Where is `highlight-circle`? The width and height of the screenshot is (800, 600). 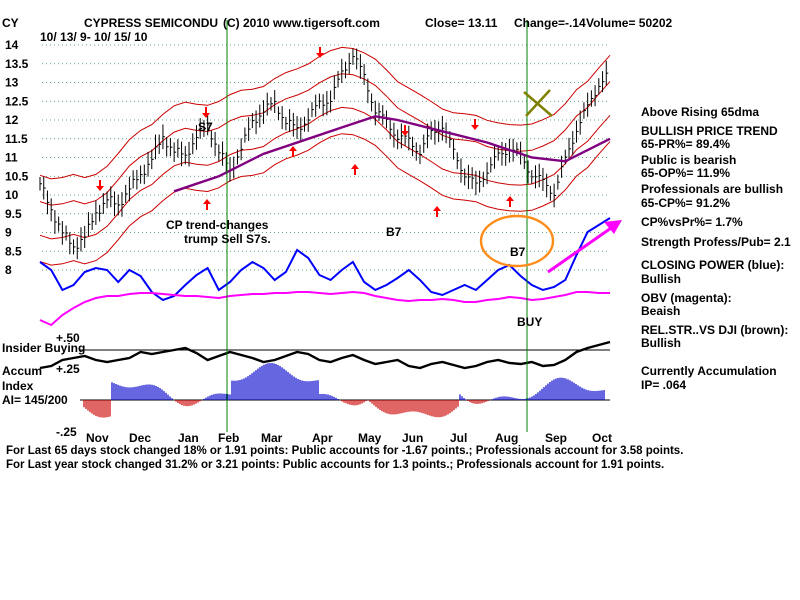 highlight-circle is located at coordinates (517, 241).